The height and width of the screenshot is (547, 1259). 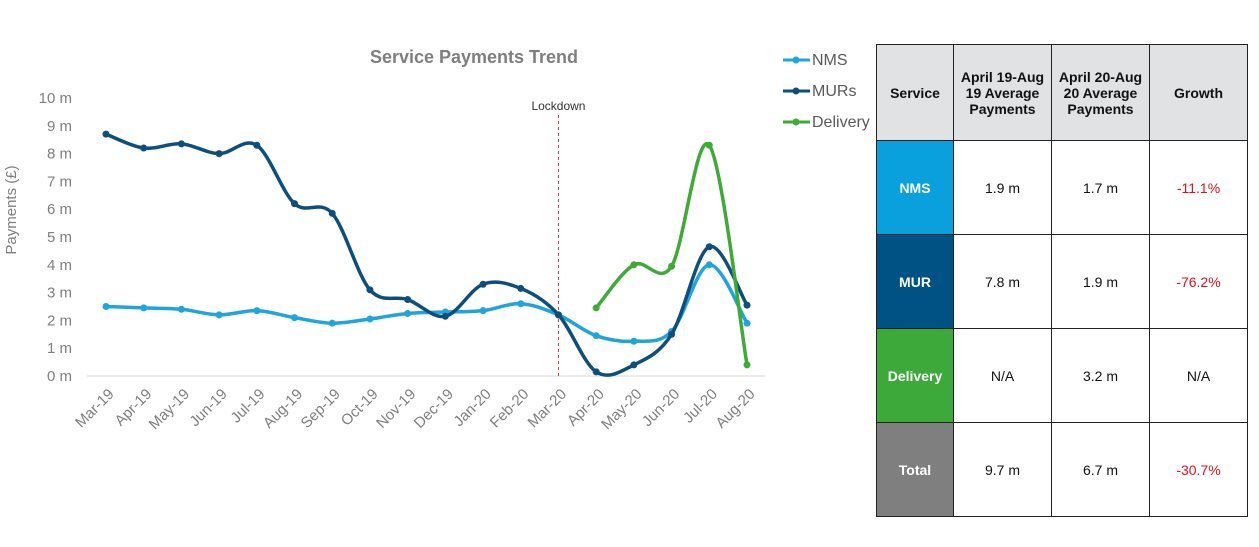 What do you see at coordinates (59, 265) in the screenshot?
I see `y-tick-label: 4 m` at bounding box center [59, 265].